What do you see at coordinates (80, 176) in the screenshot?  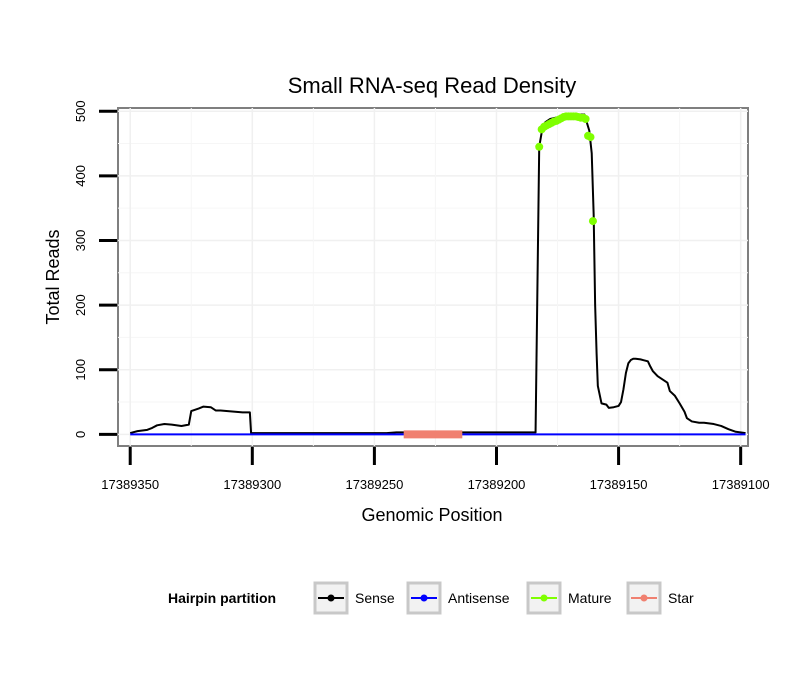 I see `y-tick-label: 400` at bounding box center [80, 176].